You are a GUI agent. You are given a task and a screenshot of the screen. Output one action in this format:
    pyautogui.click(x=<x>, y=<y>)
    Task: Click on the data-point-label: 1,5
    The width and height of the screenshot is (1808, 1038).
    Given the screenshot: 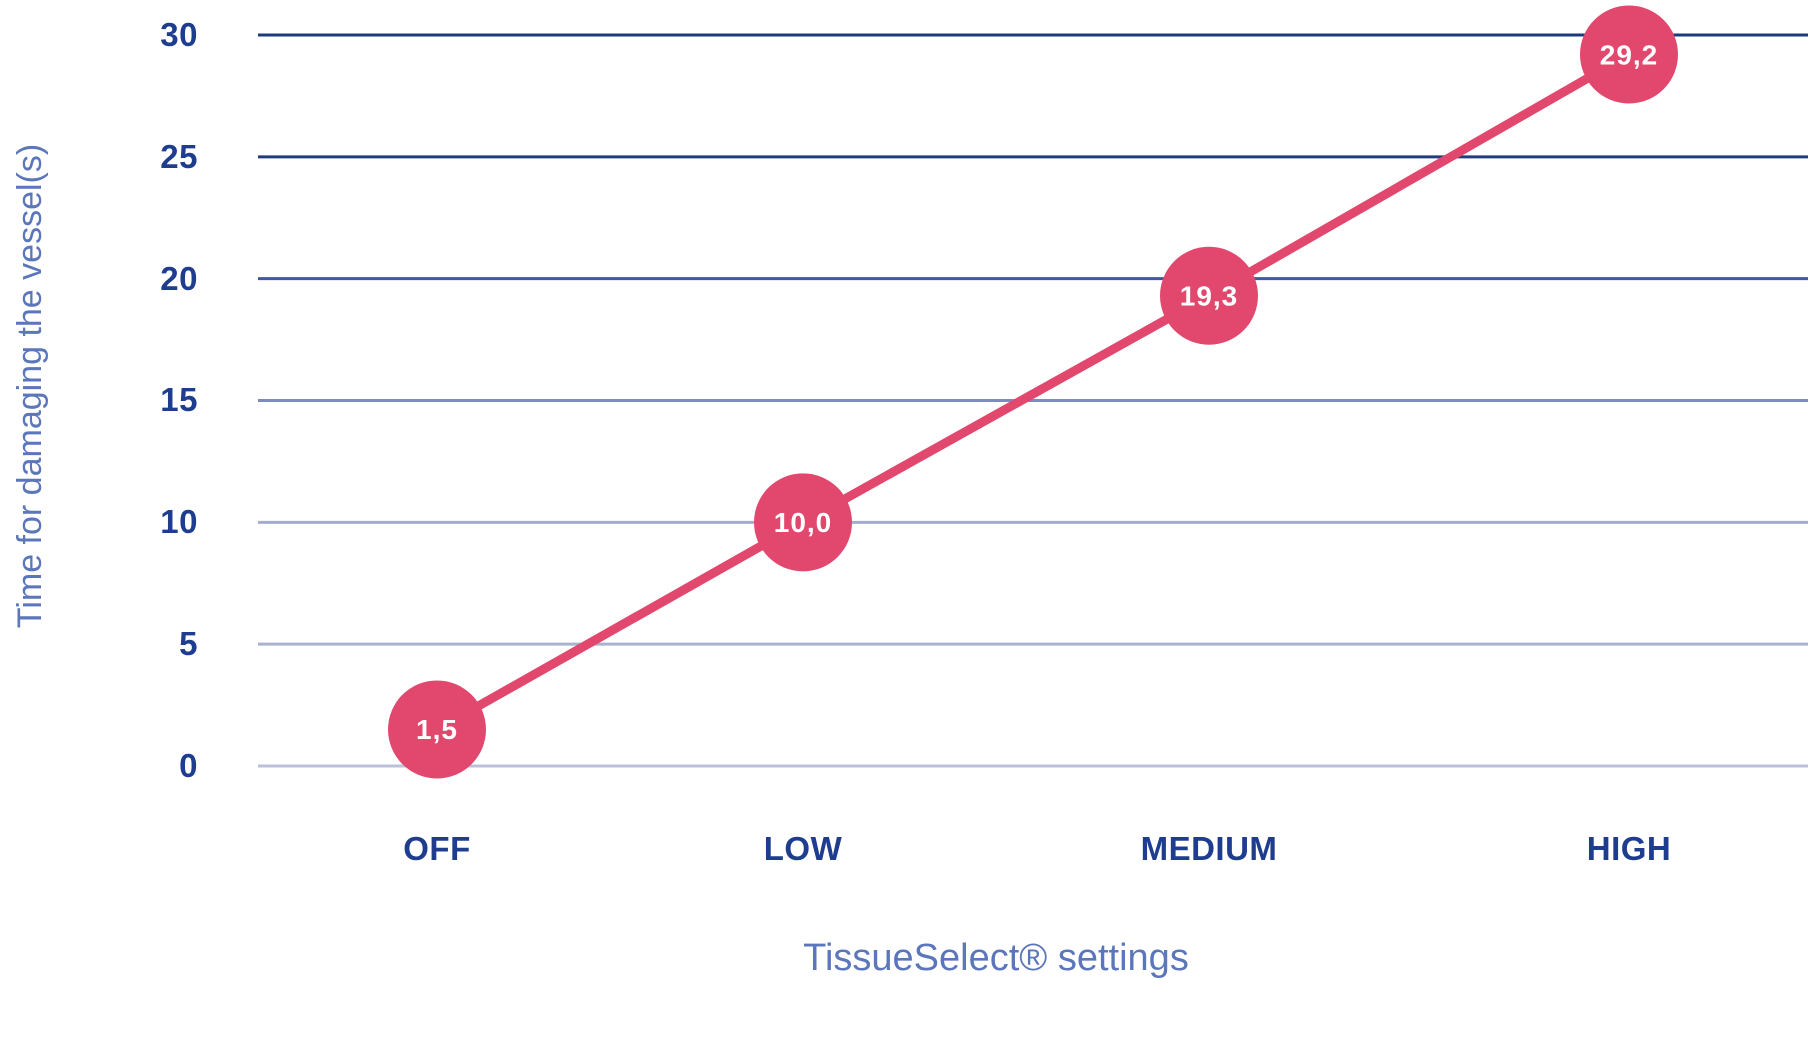 What is the action you would take?
    pyautogui.click(x=437, y=729)
    